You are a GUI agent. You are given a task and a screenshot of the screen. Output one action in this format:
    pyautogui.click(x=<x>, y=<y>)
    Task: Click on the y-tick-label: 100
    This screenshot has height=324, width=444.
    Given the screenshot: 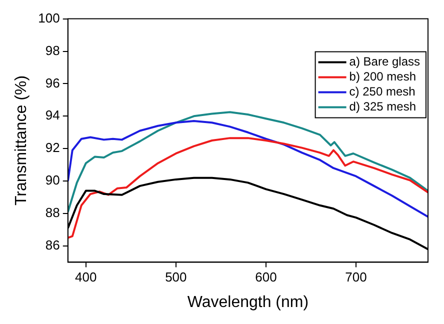 What is the action you would take?
    pyautogui.click(x=49, y=18)
    